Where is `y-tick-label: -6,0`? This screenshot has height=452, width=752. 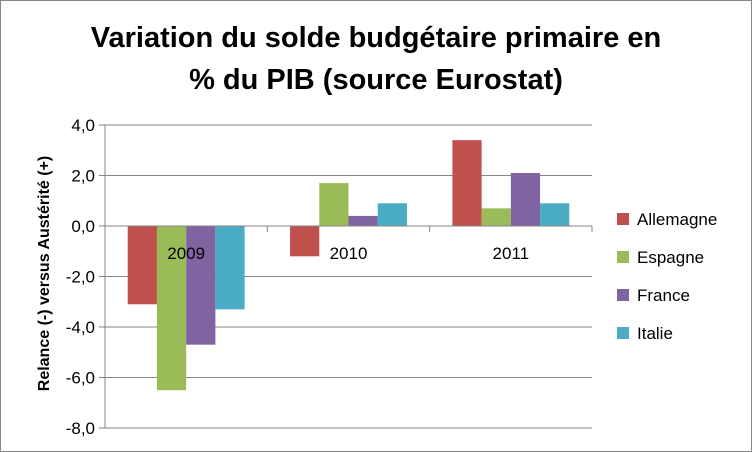 y-tick-label: -6,0 is located at coordinates (80, 378).